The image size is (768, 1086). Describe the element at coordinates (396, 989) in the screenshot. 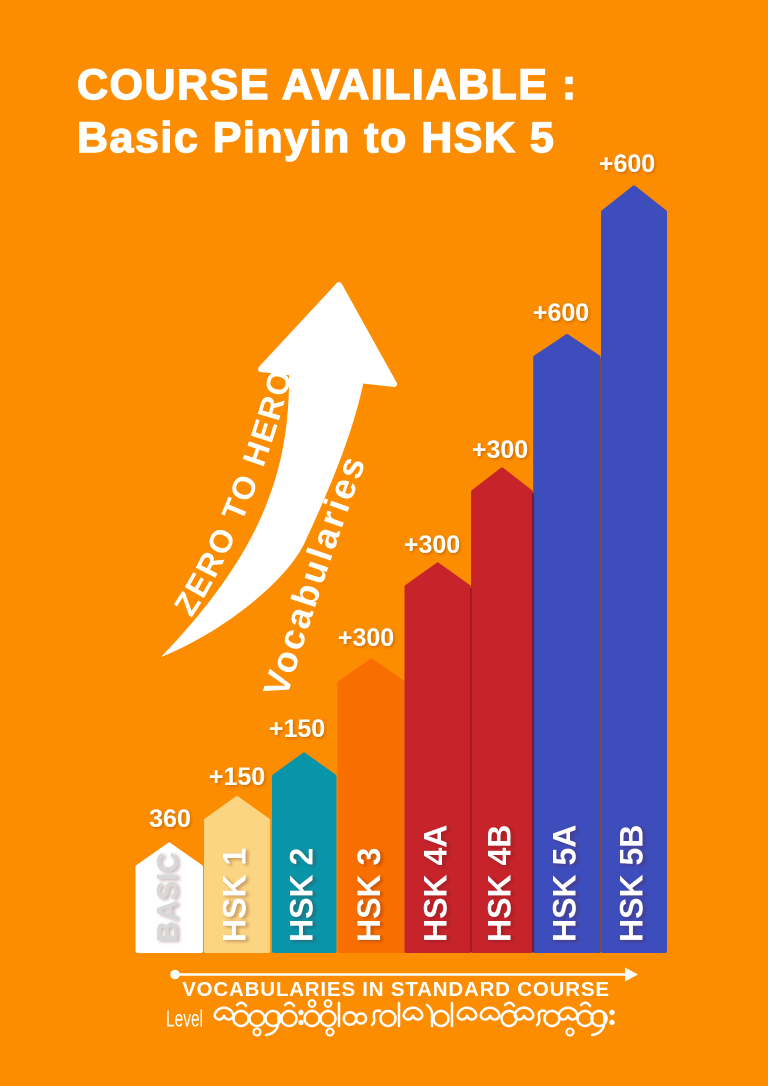

I see `svg-text:VOCABULARIES IN STANDARD COURS: VOCABULARIES IN STANDARD COURSE` at that location.